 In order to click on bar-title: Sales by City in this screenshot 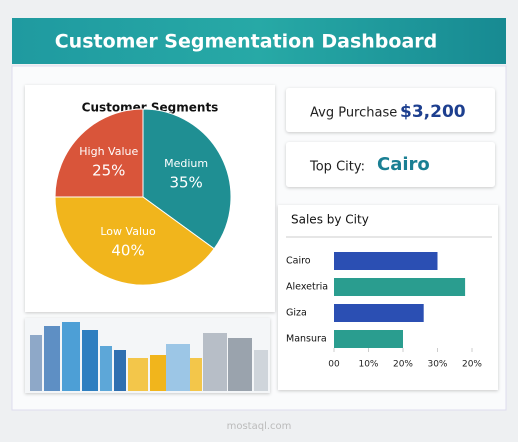, I will do `click(330, 220)`.